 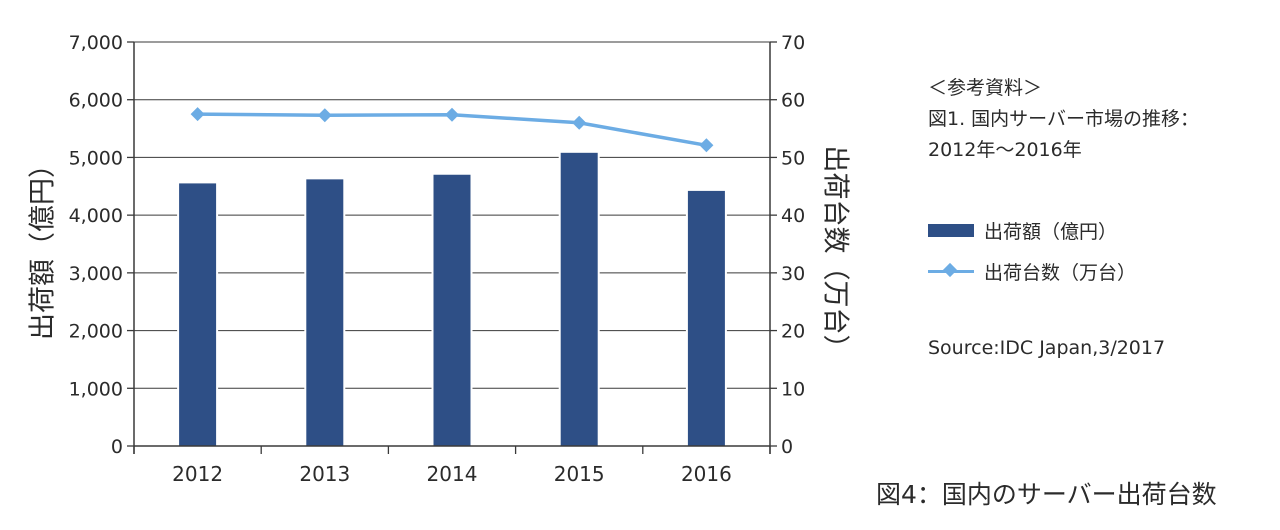 What do you see at coordinates (793, 389) in the screenshot?
I see `y-tick-label-right: 10` at bounding box center [793, 389].